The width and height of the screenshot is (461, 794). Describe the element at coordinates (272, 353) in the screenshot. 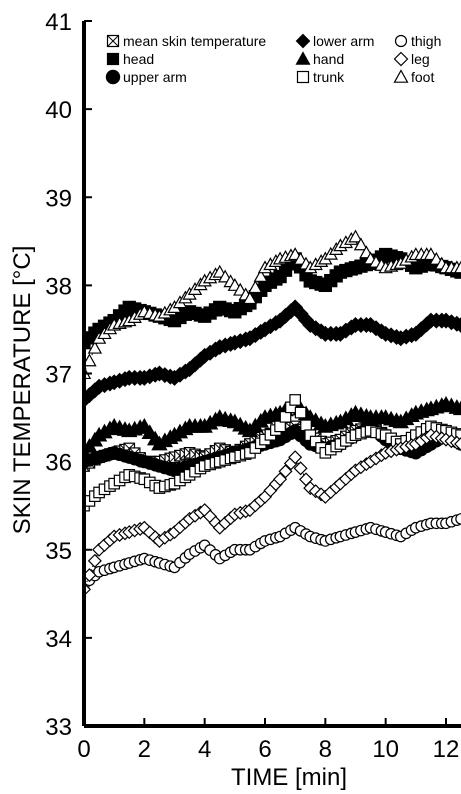

I see `series-lower-arm` at that location.